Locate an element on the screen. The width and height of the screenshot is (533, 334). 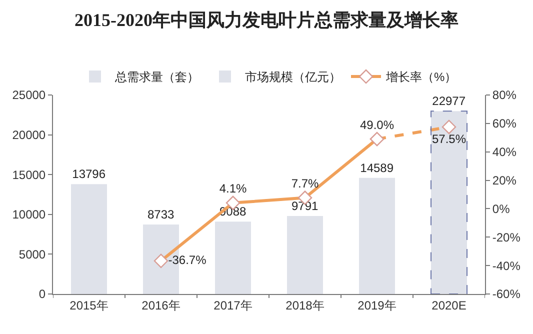
y2-tick-label: -40% is located at coordinates (506, 265).